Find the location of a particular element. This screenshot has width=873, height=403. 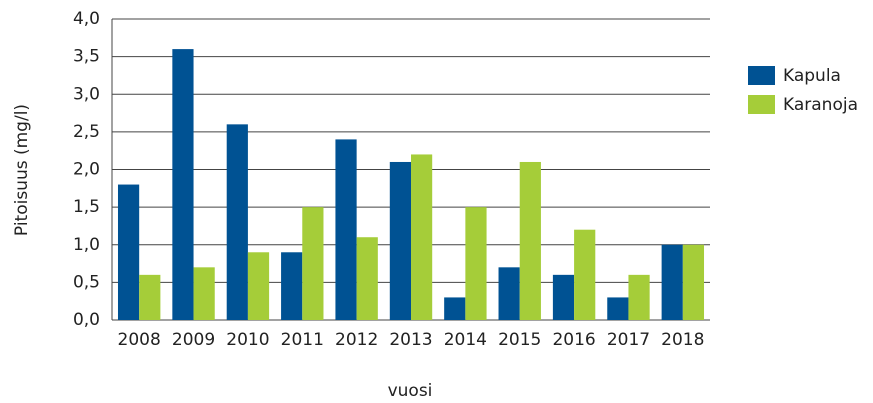

x-tick-label: 2016 is located at coordinates (573, 340).